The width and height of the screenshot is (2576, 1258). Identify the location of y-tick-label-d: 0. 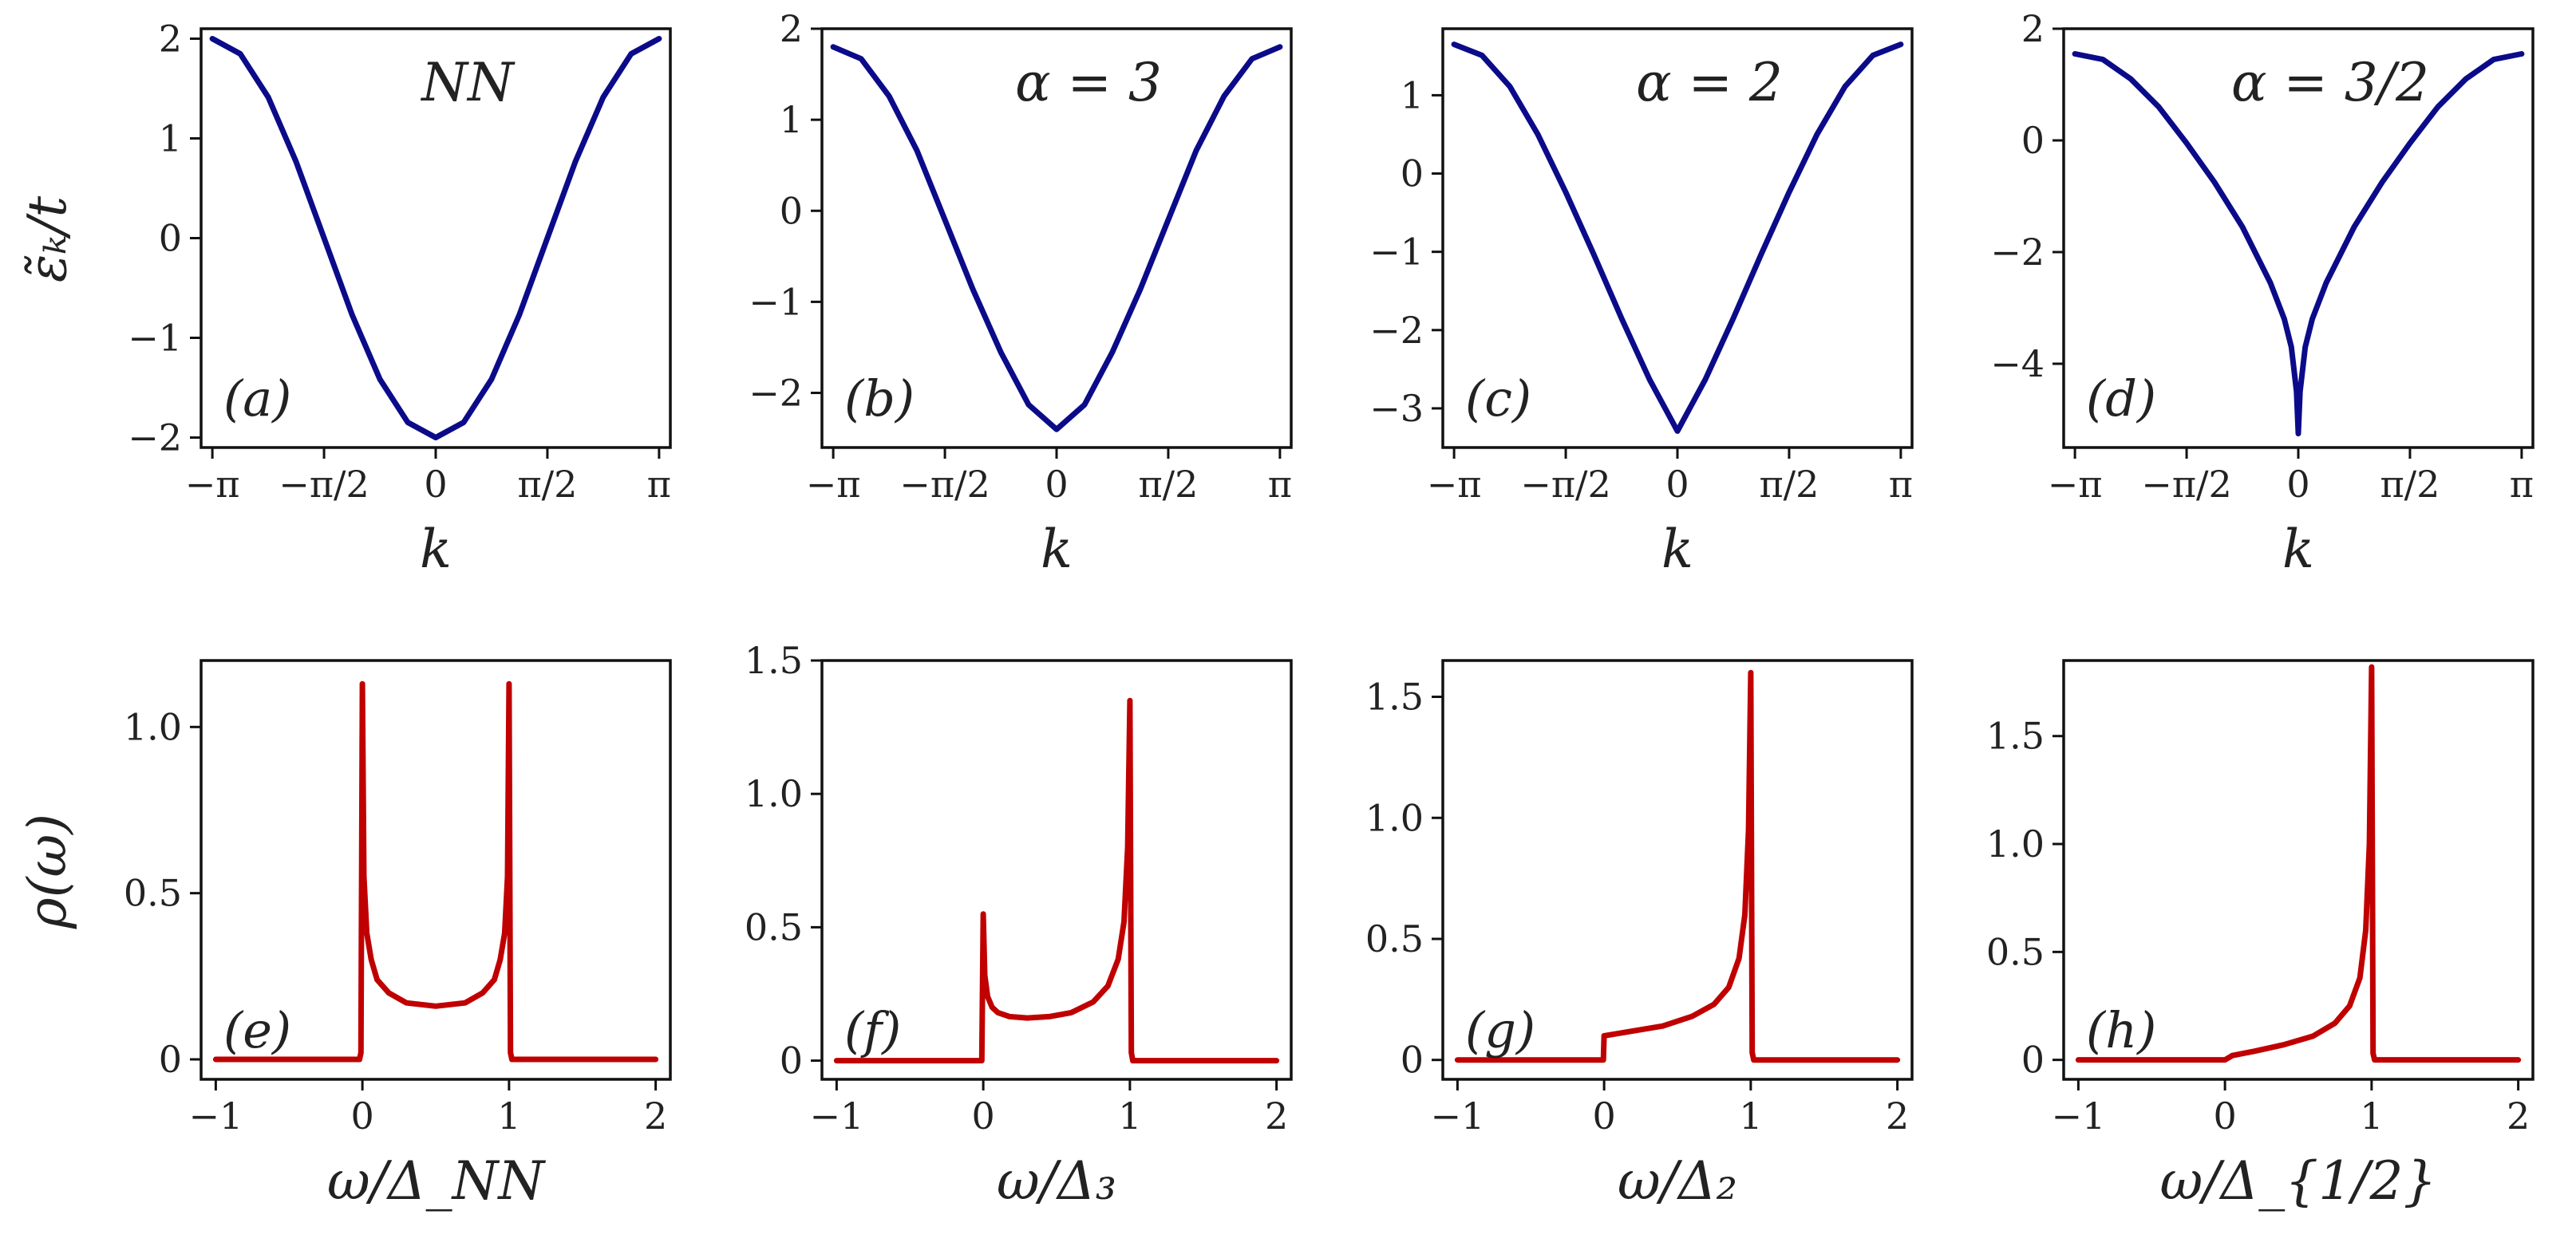
(2033, 140).